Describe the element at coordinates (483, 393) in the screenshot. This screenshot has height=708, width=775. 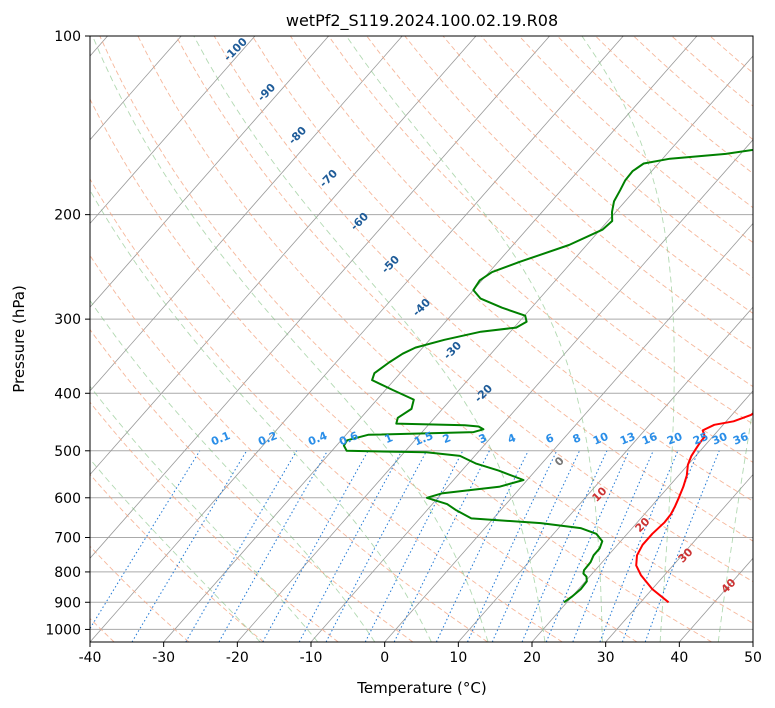
I see `dry-adiabat-label: -20` at that location.